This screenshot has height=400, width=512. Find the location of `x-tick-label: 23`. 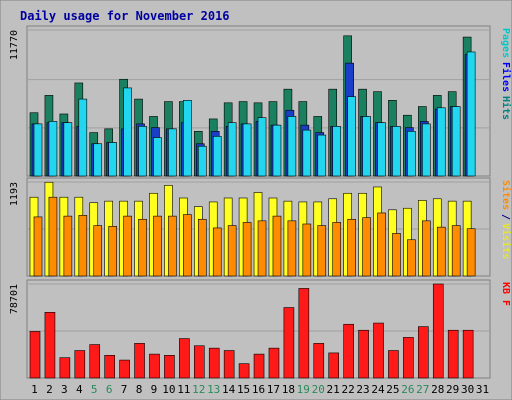

x-tick-label: 23 is located at coordinates (362, 389).